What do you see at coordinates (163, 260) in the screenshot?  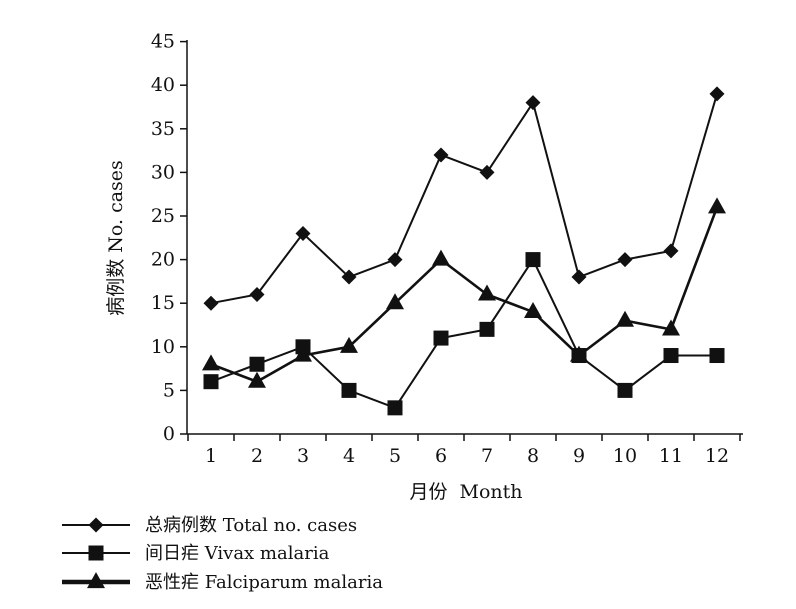 I see `y-tick-label: 20` at bounding box center [163, 260].